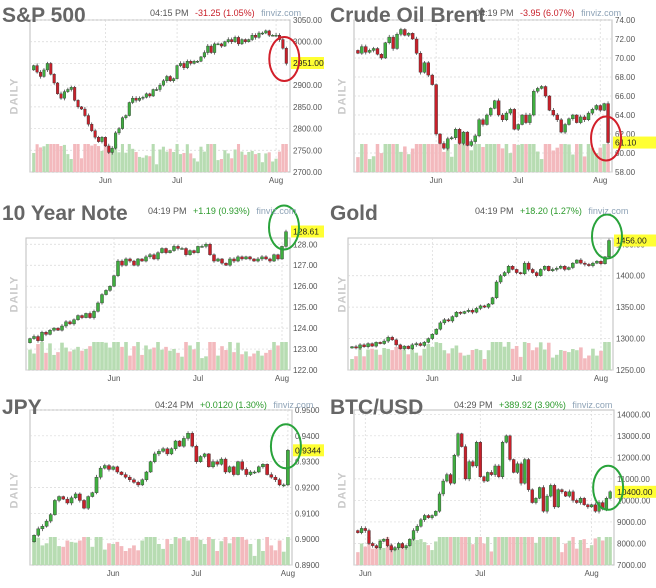 This screenshot has width=656, height=588. What do you see at coordinates (305, 307) in the screenshot?
I see `y-tick-label: 125.00` at bounding box center [305, 307].